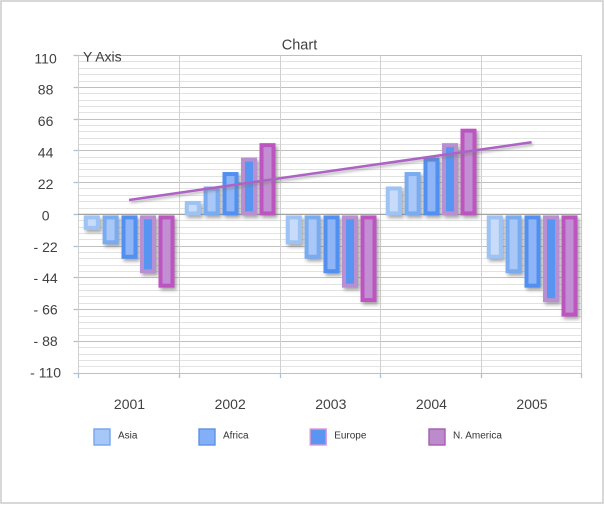 The image size is (604, 509). What do you see at coordinates (45, 373) in the screenshot?
I see `svg-text: - 110` at bounding box center [45, 373].